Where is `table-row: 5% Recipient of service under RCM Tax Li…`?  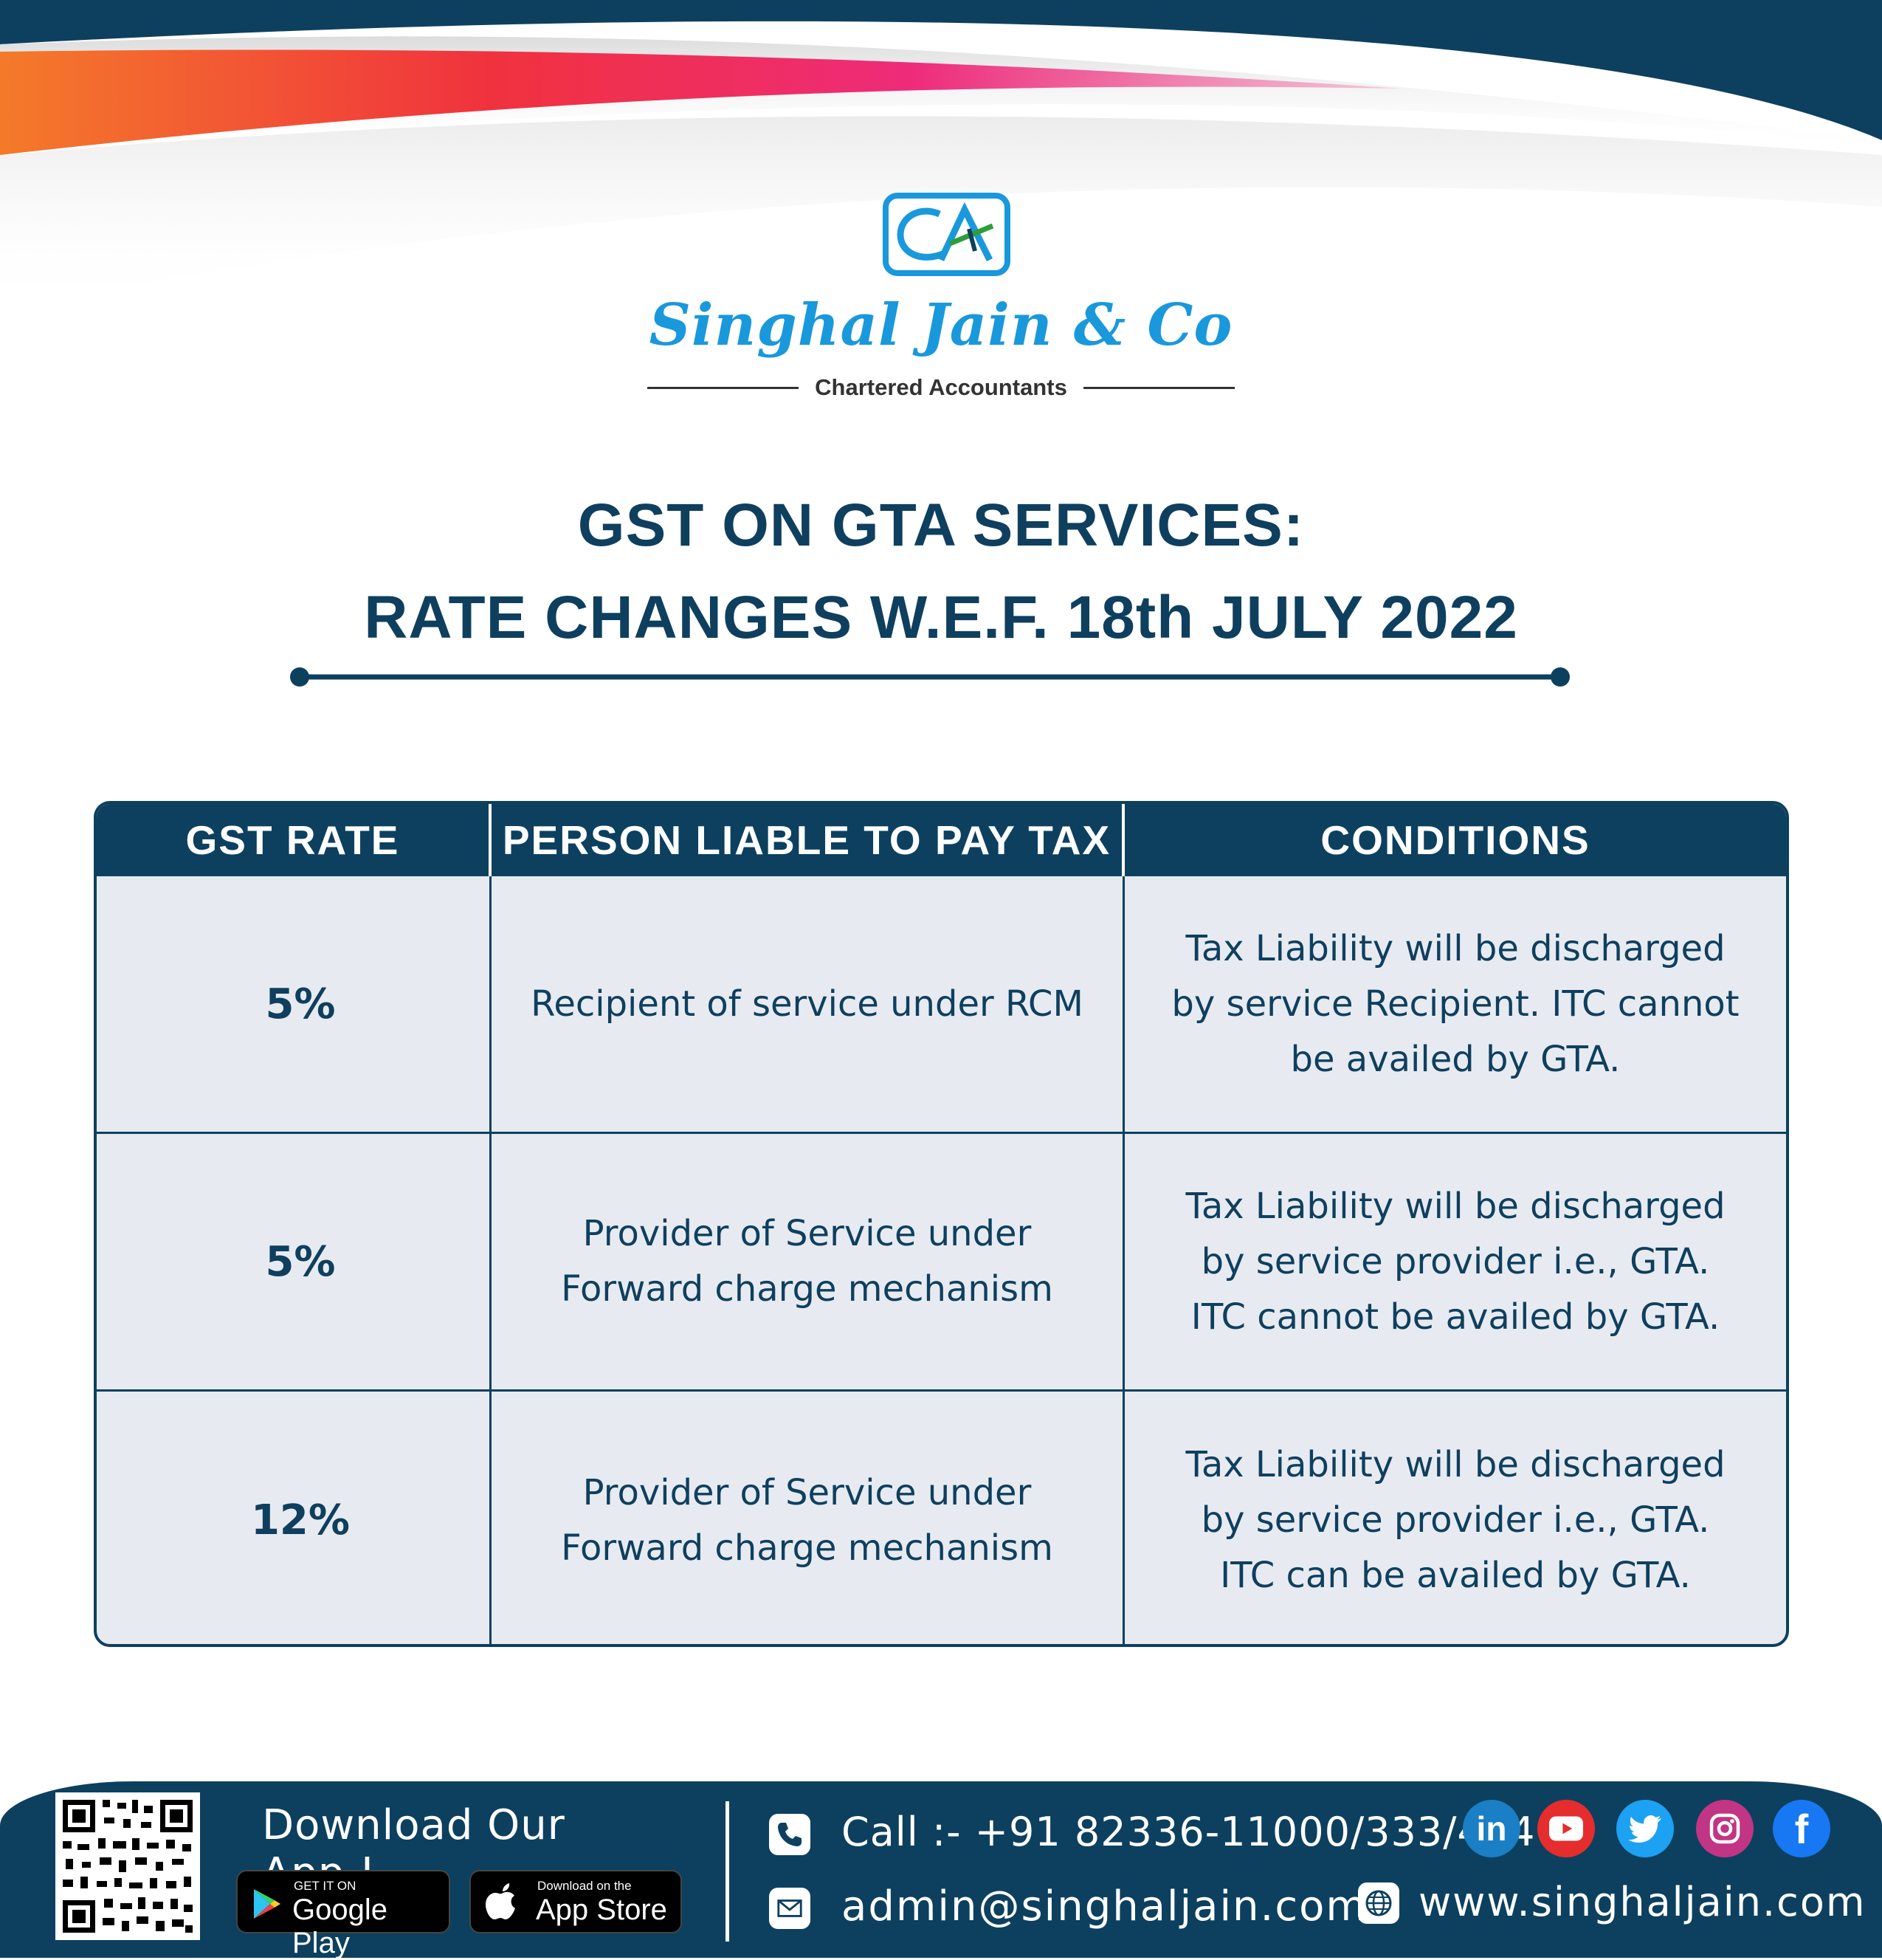
table-row: 5% Recipient of service under RCM Tax Li… is located at coordinates (942, 1005).